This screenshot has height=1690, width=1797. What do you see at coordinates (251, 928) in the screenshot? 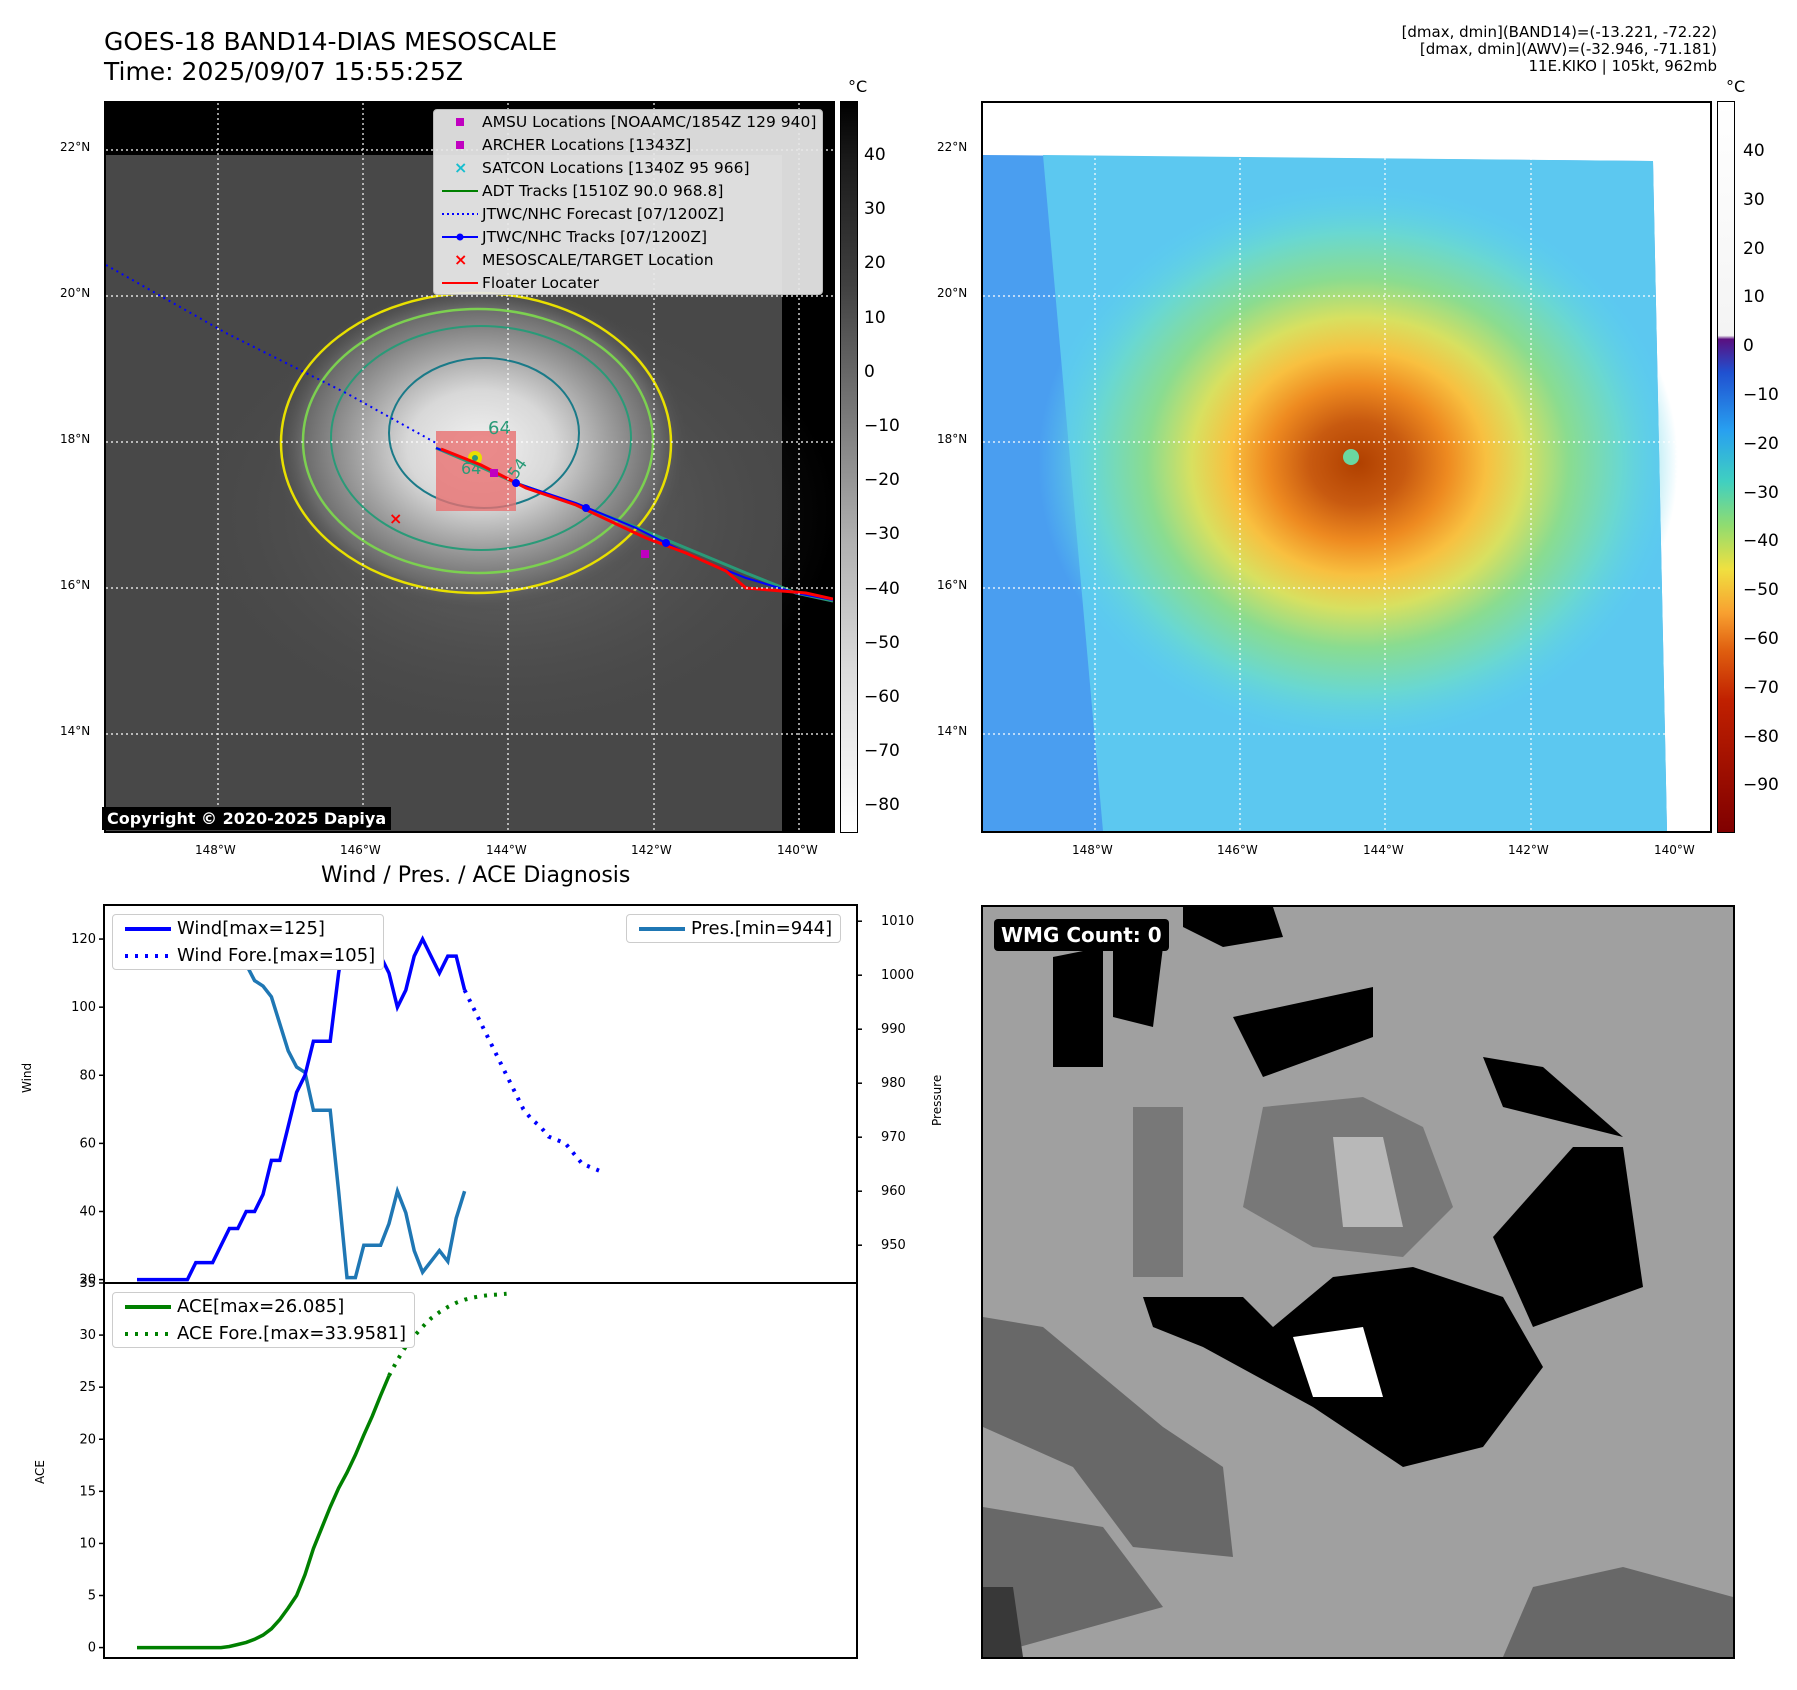
I see `legend-label: Wind[max=125]` at bounding box center [251, 928].